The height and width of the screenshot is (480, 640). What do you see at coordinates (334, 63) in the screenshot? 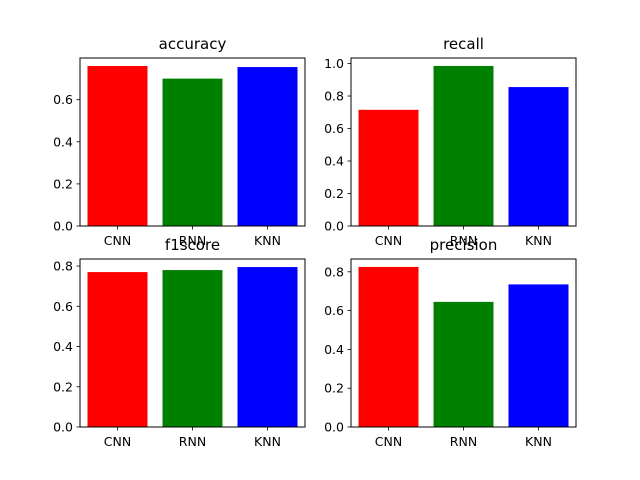
I see `y-tick-label: 1.0` at bounding box center [334, 63].